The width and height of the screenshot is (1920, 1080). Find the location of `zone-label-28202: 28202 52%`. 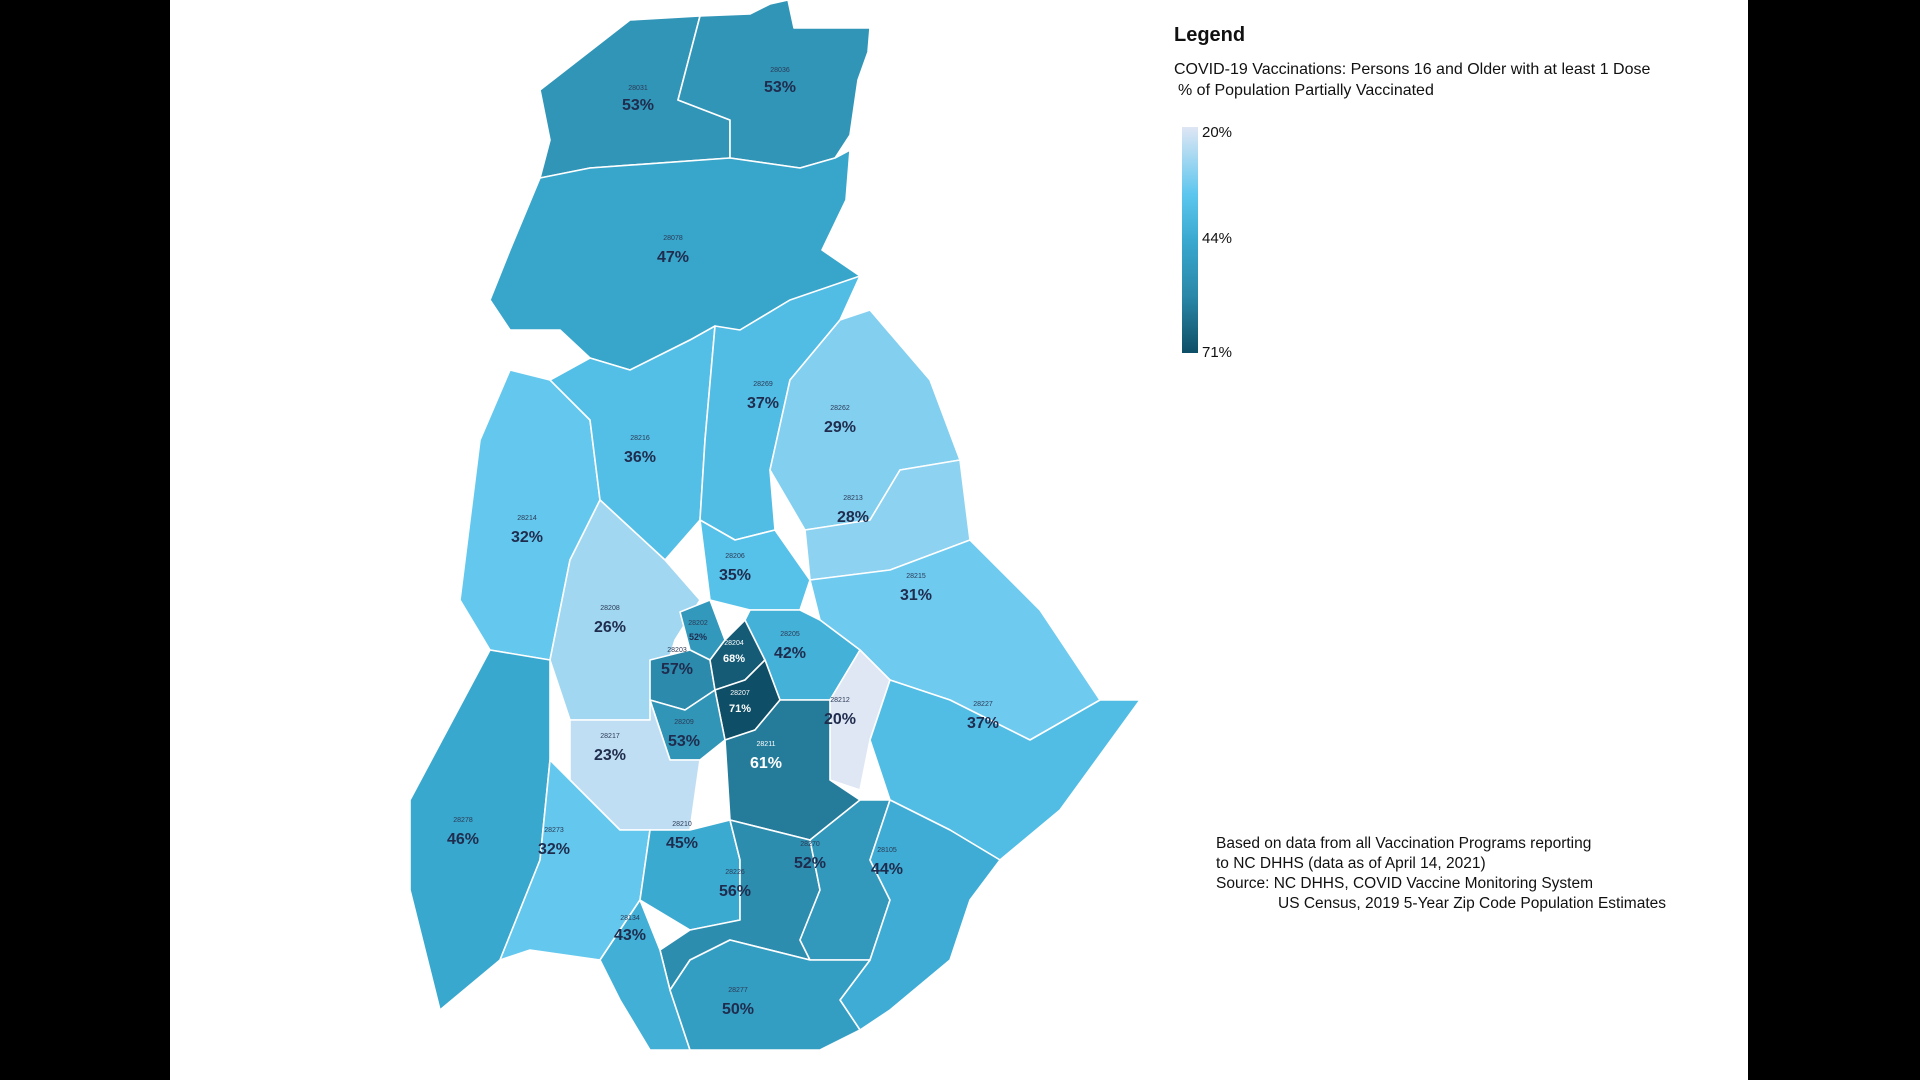

zone-label-28202: 28202 52% is located at coordinates (698, 631).